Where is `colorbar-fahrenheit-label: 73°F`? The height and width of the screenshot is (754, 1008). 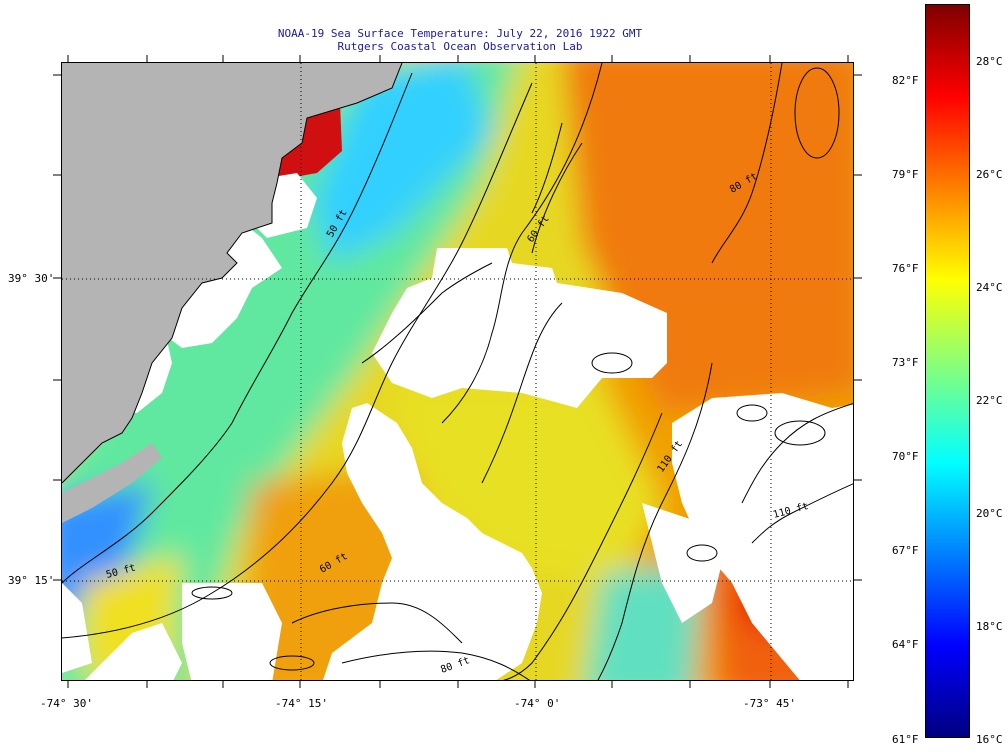 colorbar-fahrenheit-label: 73°F is located at coordinates (905, 362).